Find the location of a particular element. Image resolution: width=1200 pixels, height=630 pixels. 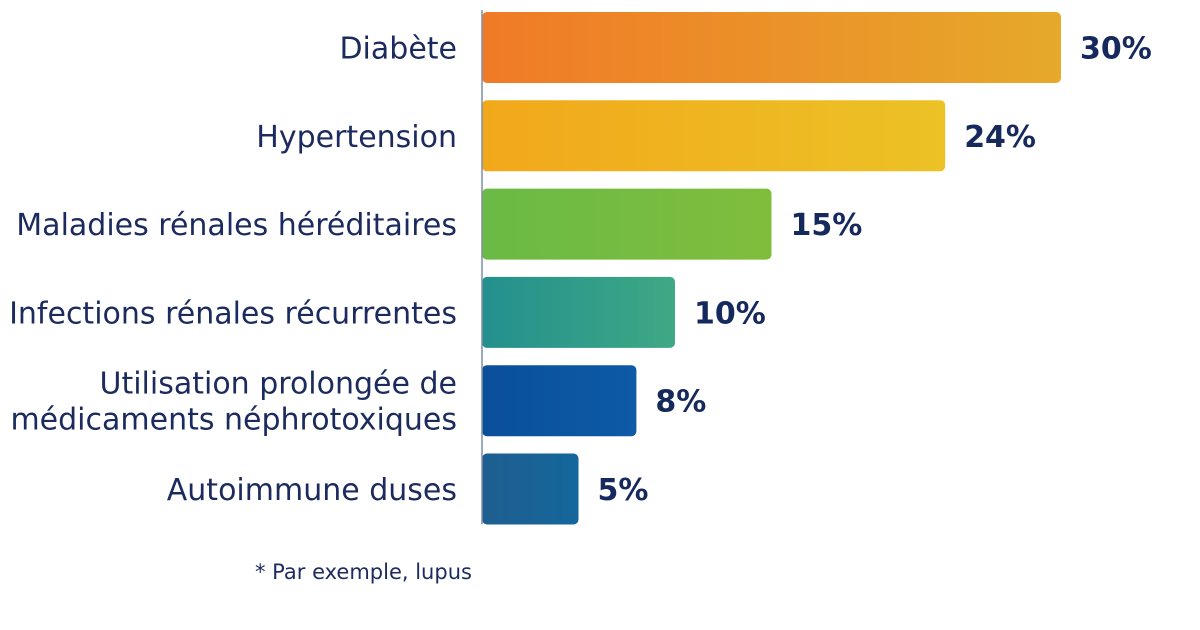

value-label-4: 8% is located at coordinates (680, 402).